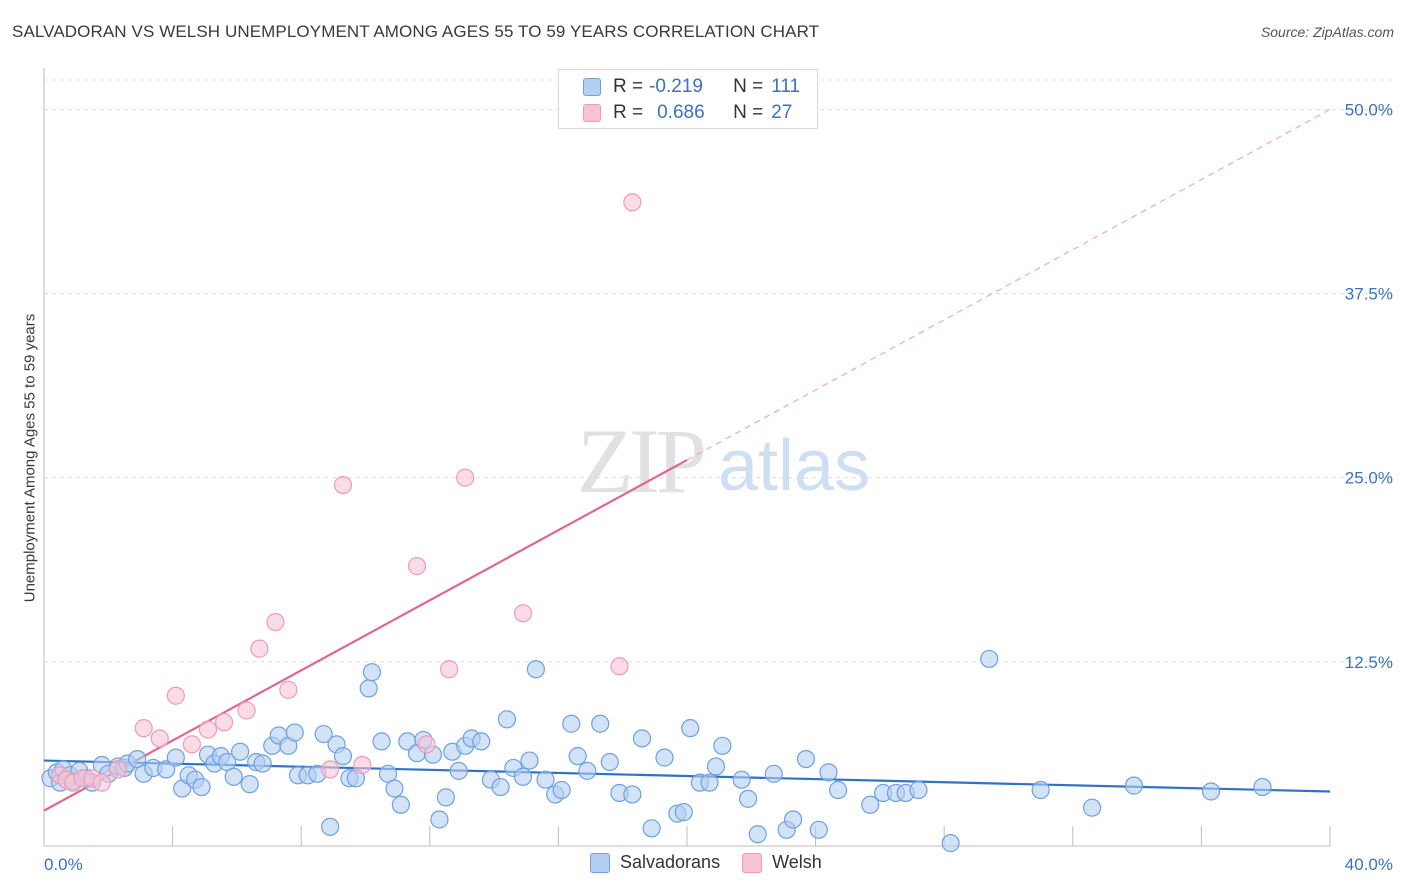  Describe the element at coordinates (676, 86) in the screenshot. I see `r-value: -0.219` at that location.